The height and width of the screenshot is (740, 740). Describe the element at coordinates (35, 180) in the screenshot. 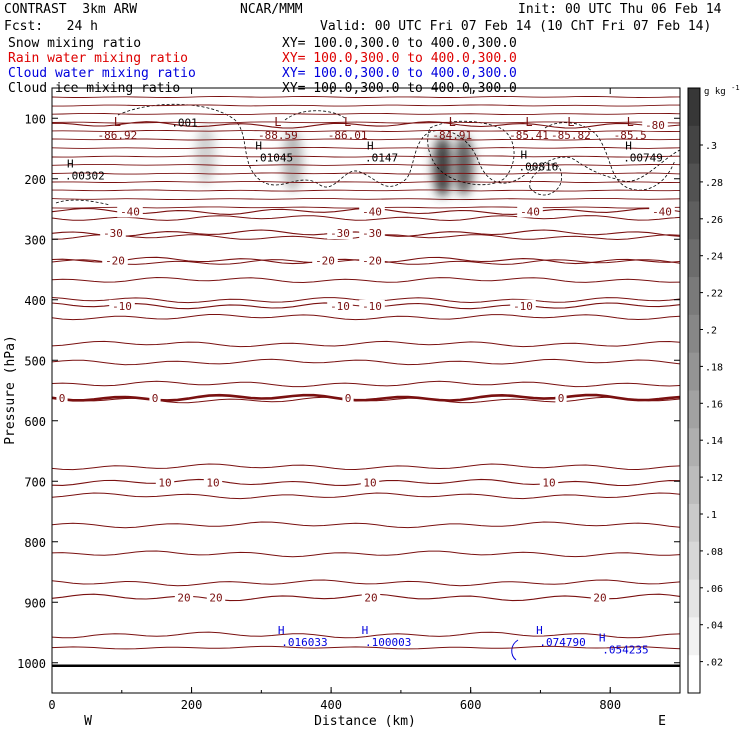

I see `y-tick-label-200: 200` at that location.